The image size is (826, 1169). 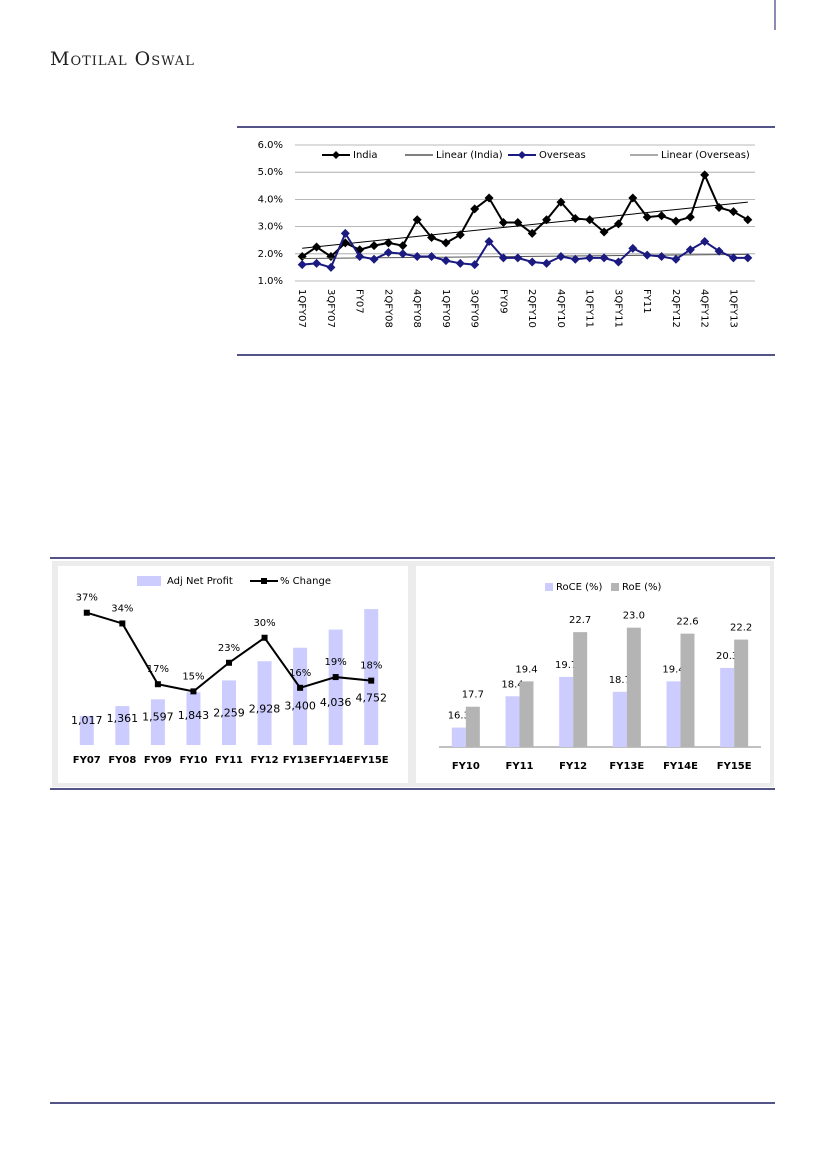 I want to click on data-label: 19.7, so click(x=566, y=665).